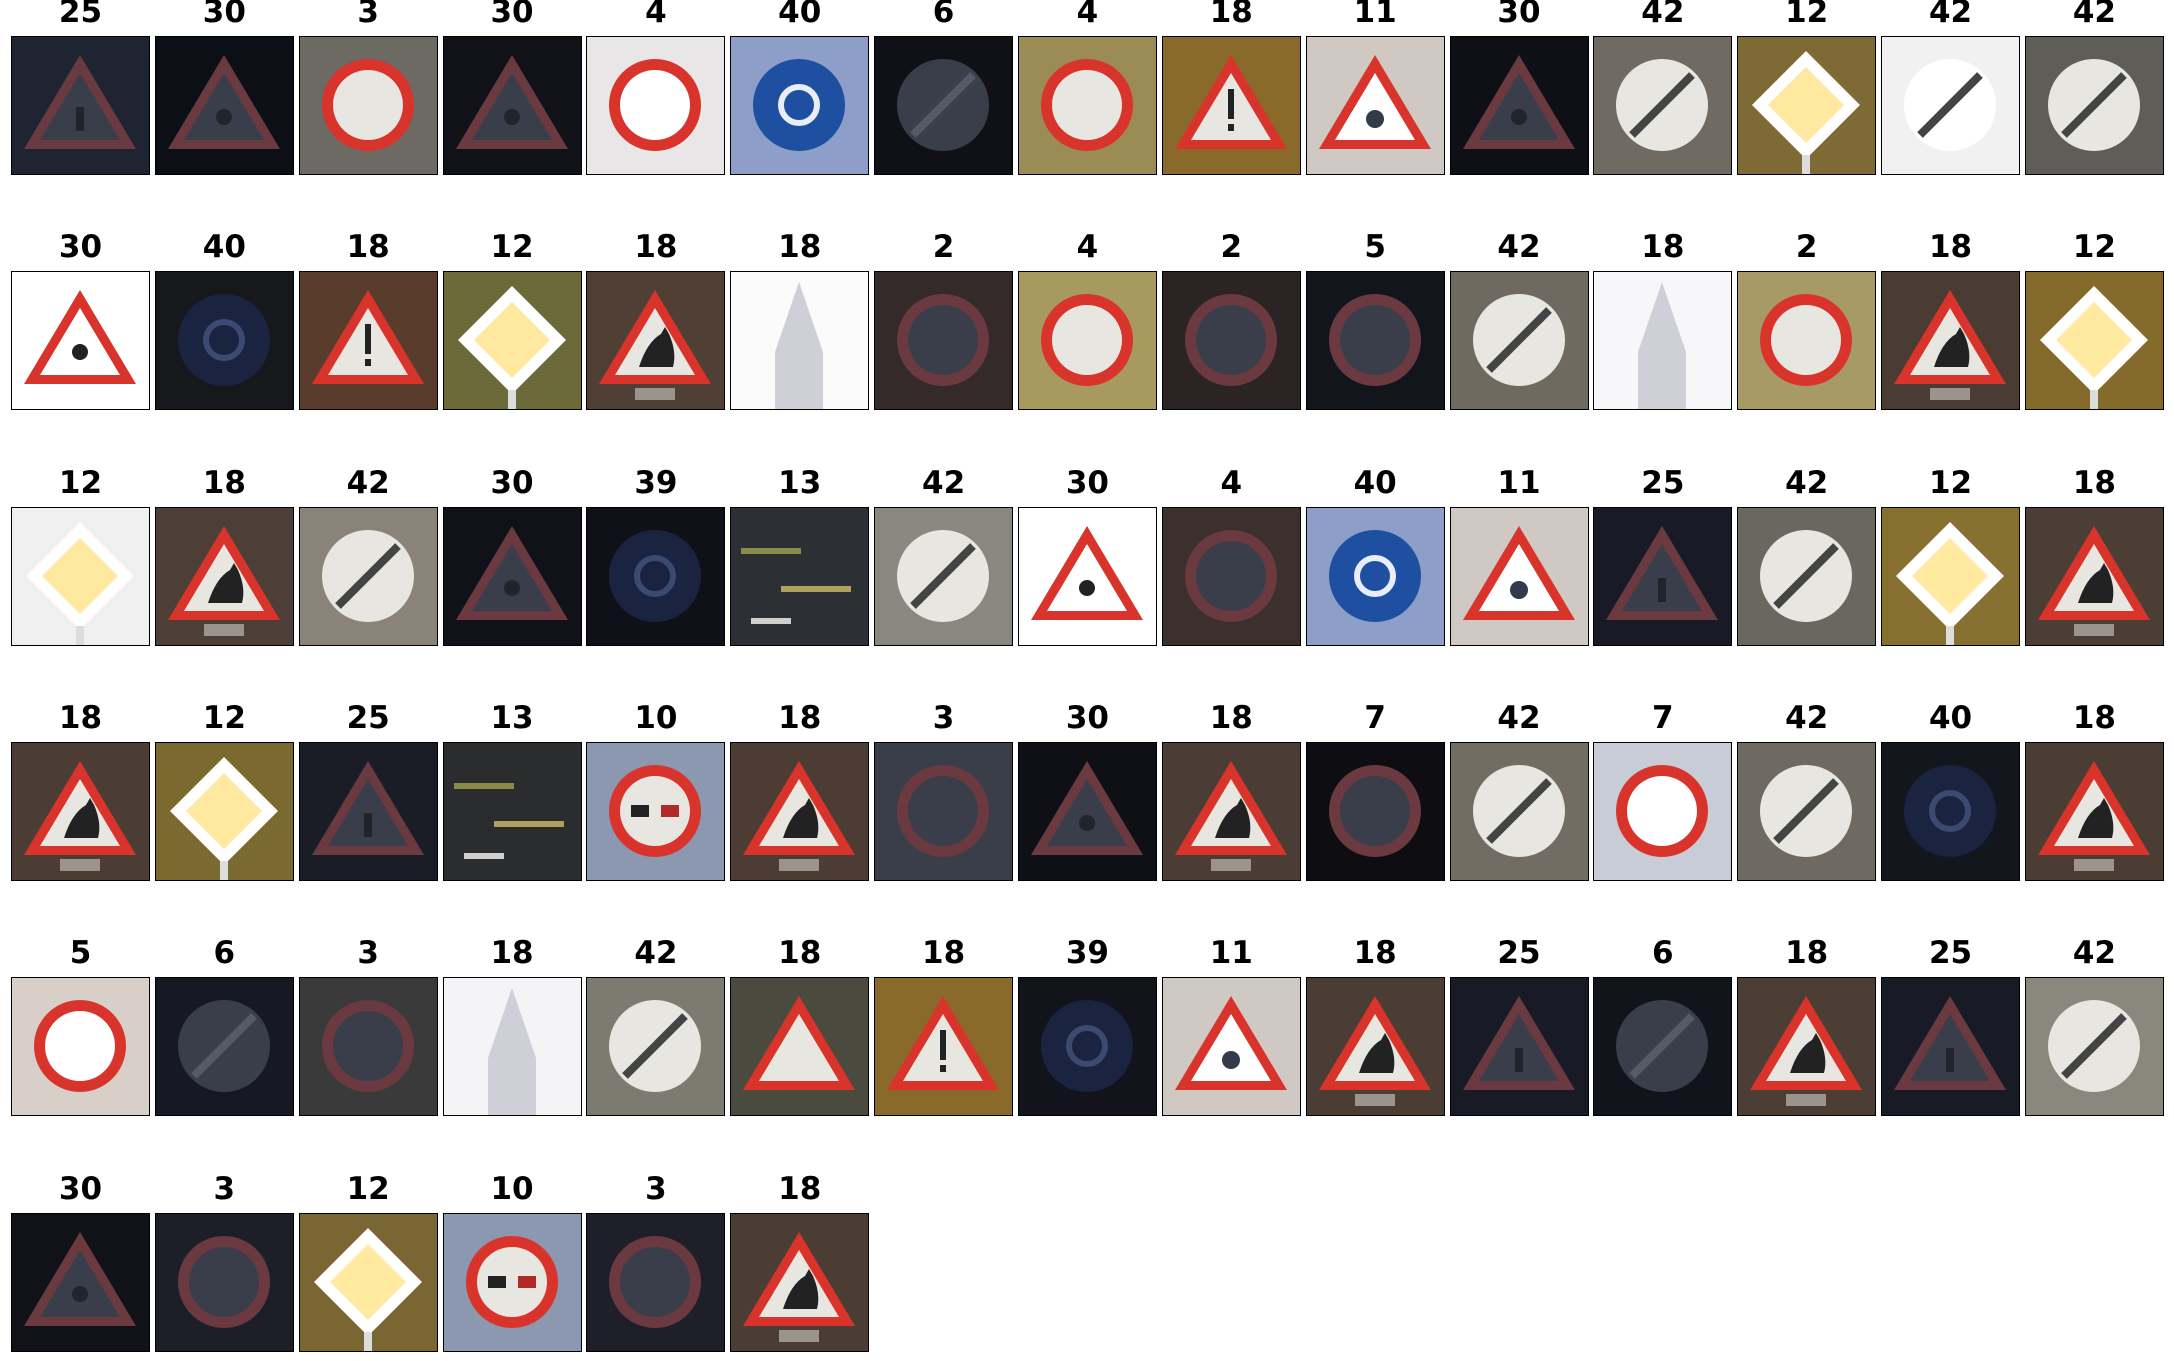 This screenshot has width=2174, height=1361. What do you see at coordinates (1950, 953) in the screenshot?
I see `class-label: 25` at bounding box center [1950, 953].